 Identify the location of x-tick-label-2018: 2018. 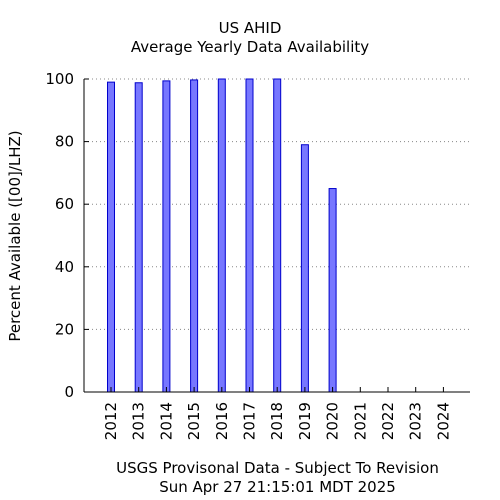
(277, 421).